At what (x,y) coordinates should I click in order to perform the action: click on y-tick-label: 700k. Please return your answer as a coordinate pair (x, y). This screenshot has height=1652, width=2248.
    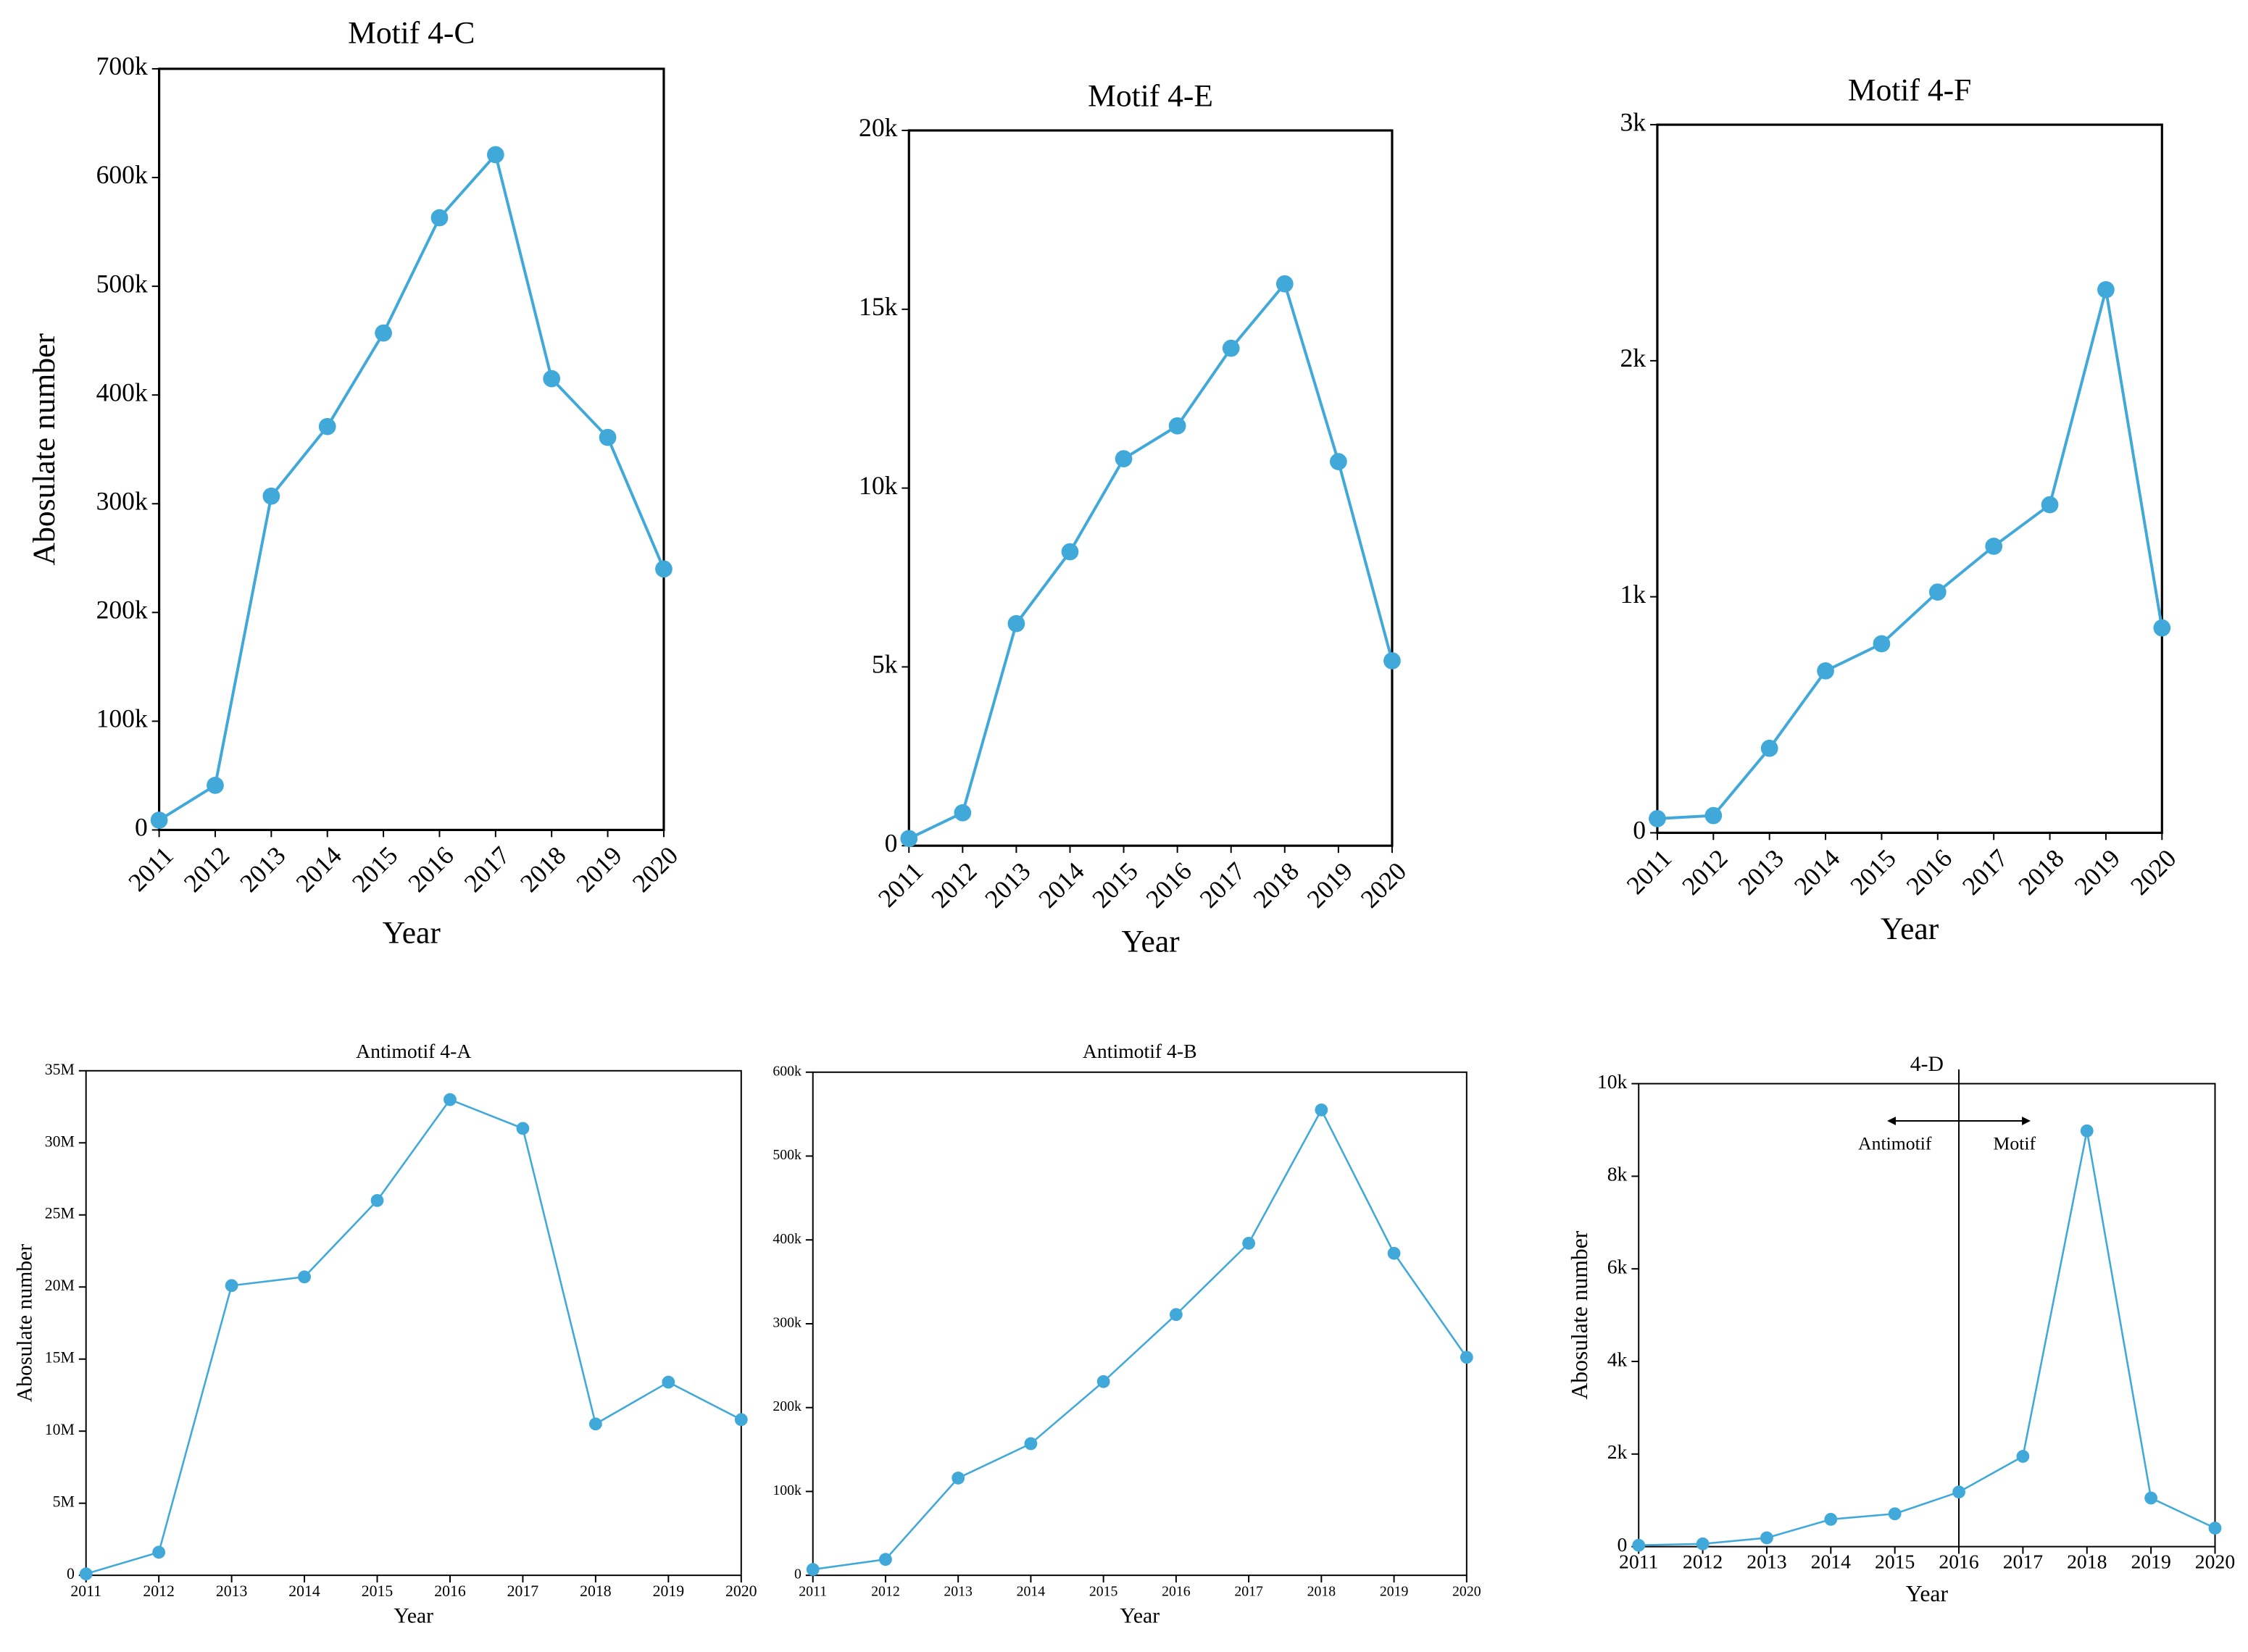
    Looking at the image, I should click on (122, 65).